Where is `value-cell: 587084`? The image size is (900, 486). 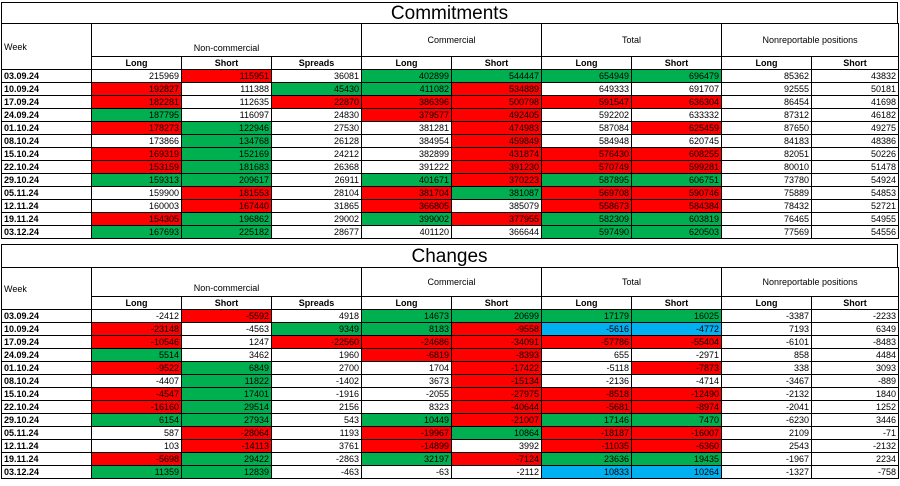
value-cell: 587084 is located at coordinates (587, 128).